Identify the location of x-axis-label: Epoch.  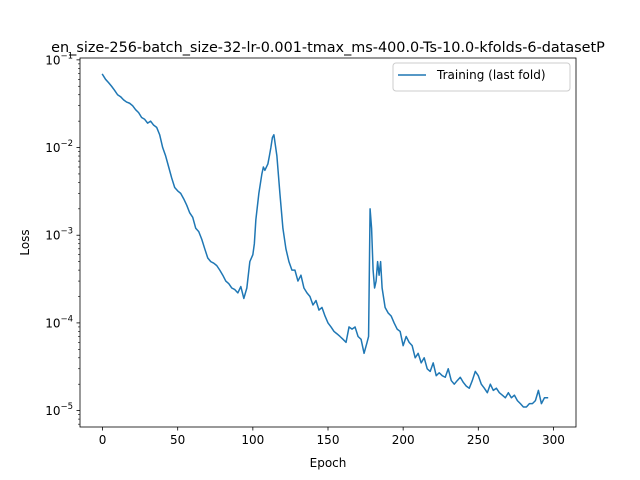
(328, 463).